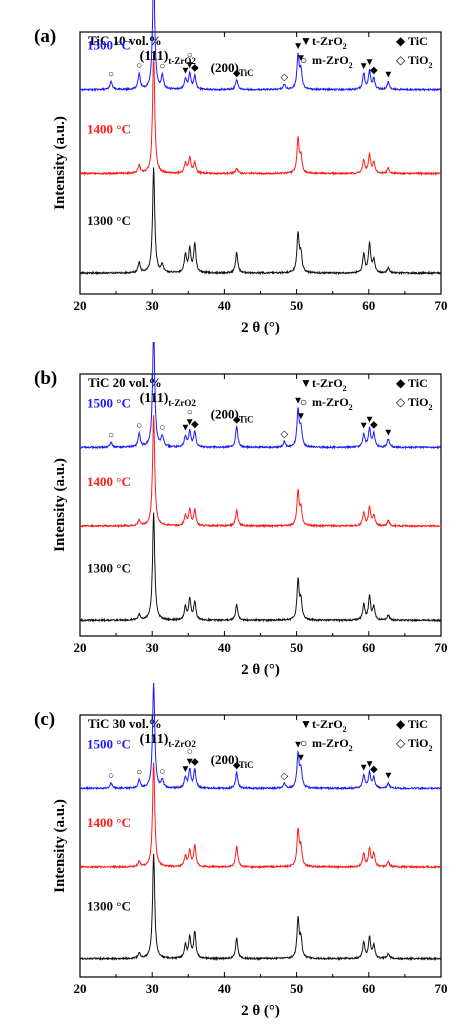 Image resolution: width=466 pixels, height=1025 pixels. Describe the element at coordinates (109, 220) in the screenshot. I see `series-label: 1300 °C` at that location.